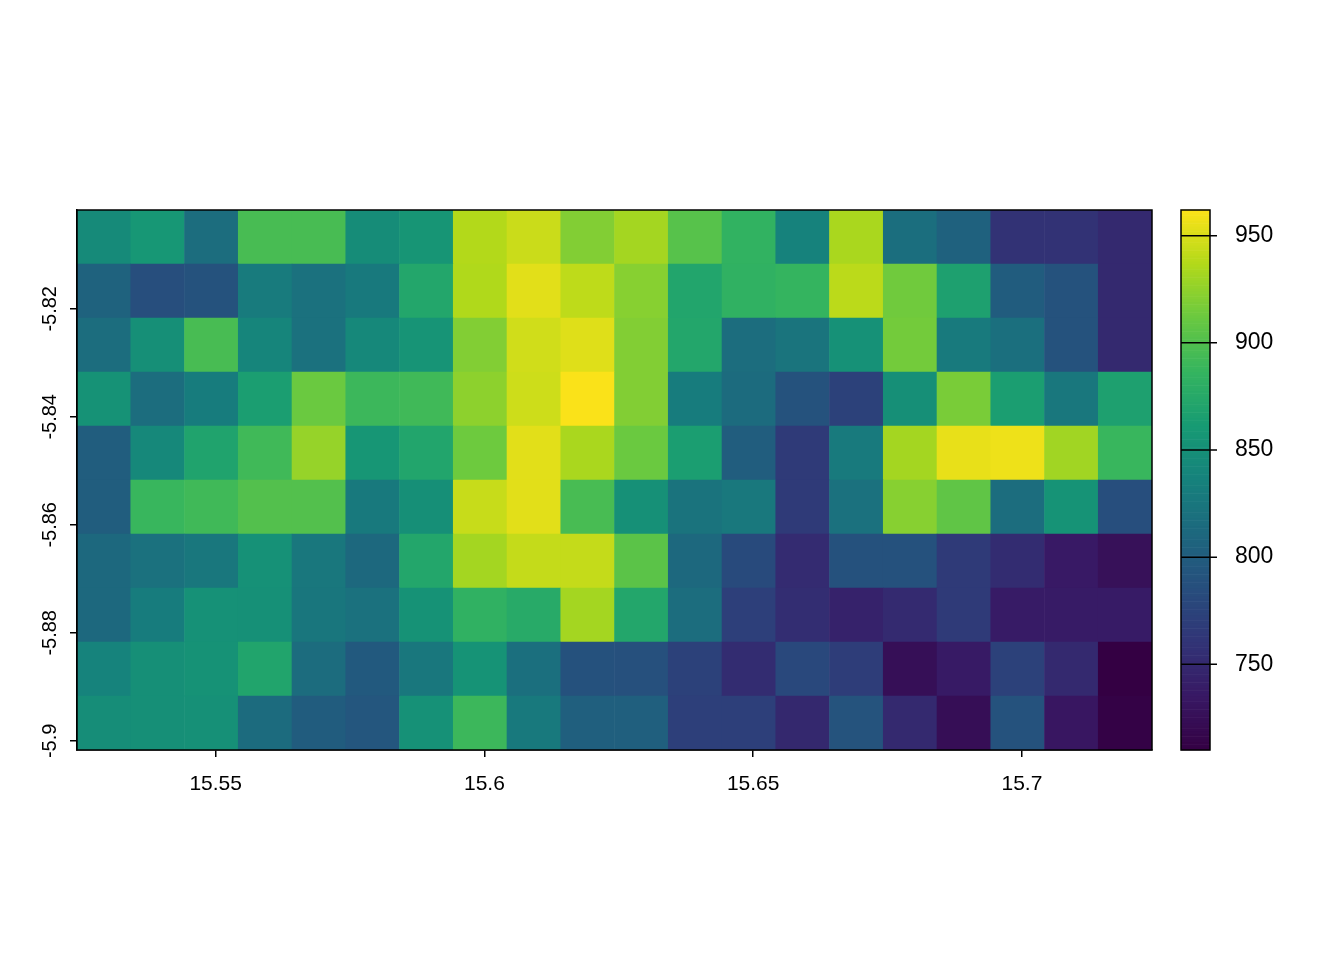 Image resolution: width=1344 pixels, height=960 pixels. What do you see at coordinates (1254, 234) in the screenshot?
I see `color-bar-label: 950` at bounding box center [1254, 234].